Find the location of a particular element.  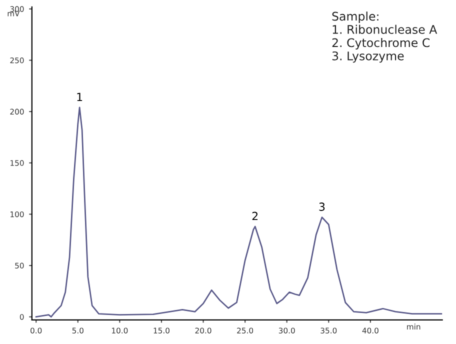

annotation: 1 is located at coordinates (79, 96).